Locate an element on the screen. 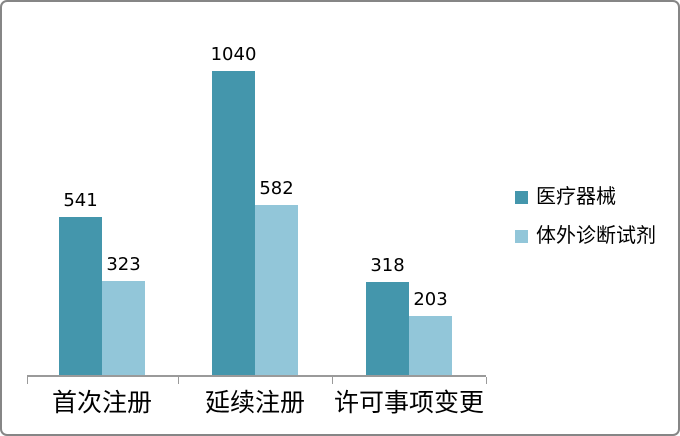 The height and width of the screenshot is (436, 680). category-label-2: 许可事项变更 is located at coordinates (408, 403).